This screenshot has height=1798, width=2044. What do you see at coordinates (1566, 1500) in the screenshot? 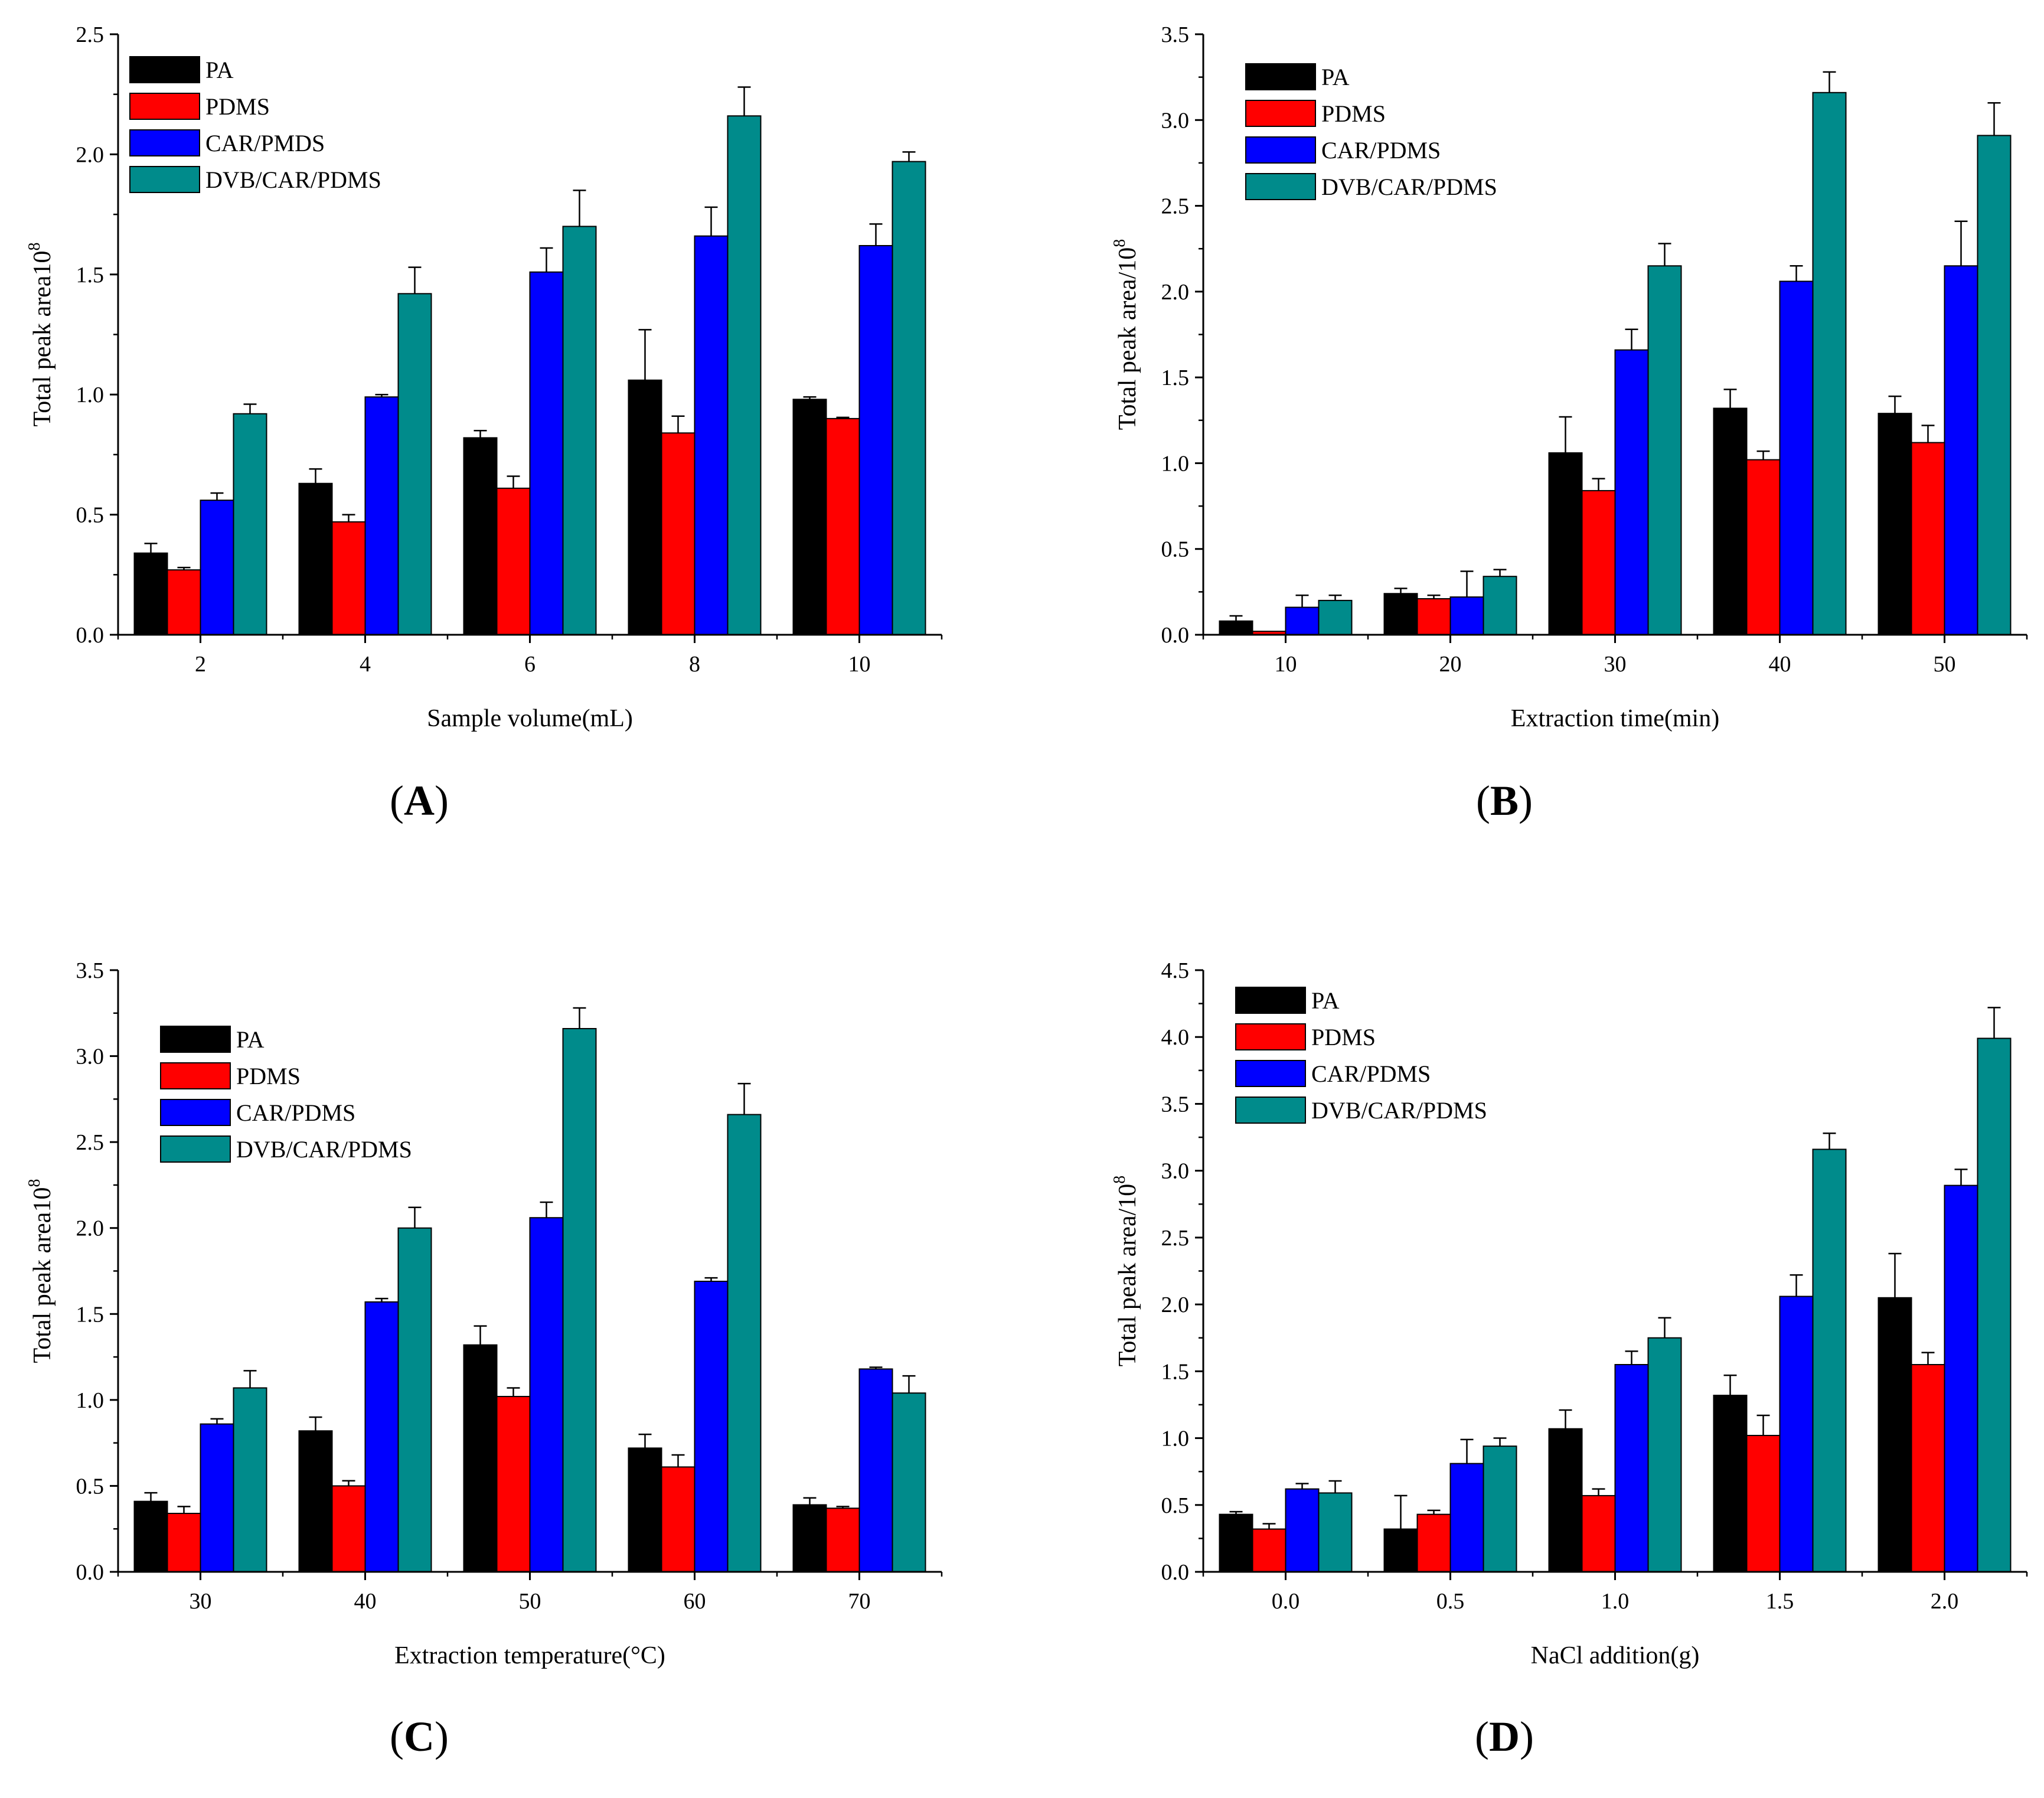
I see `bar-pa-1.0` at bounding box center [1566, 1500].